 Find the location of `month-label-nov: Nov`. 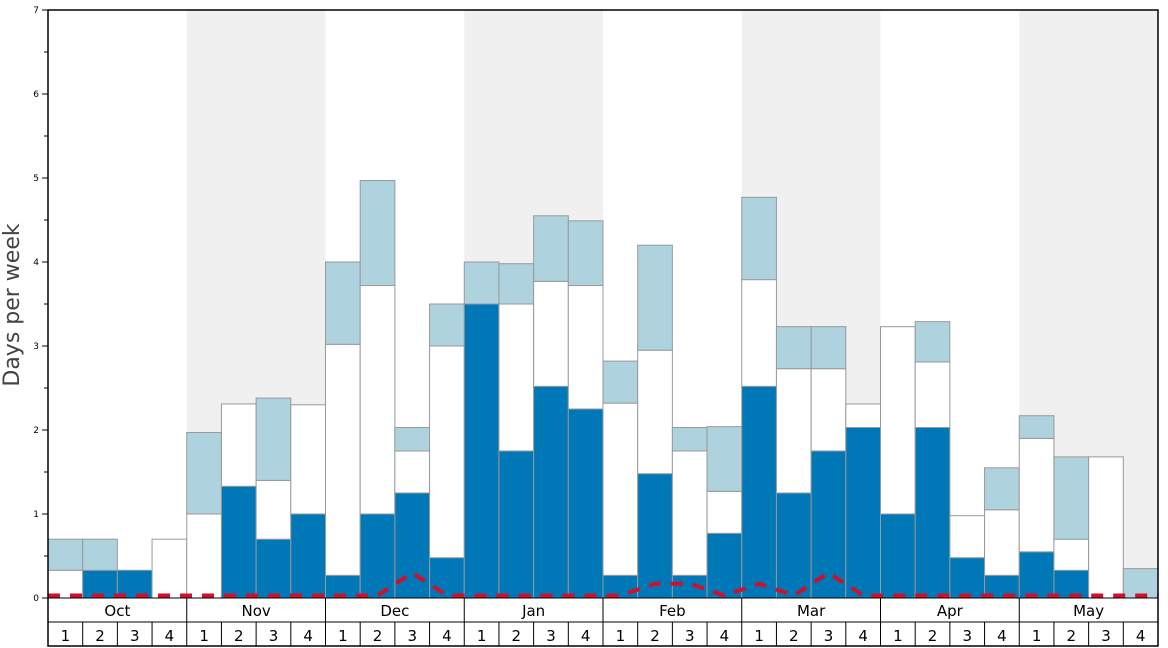

month-label-nov: Nov is located at coordinates (255, 611).